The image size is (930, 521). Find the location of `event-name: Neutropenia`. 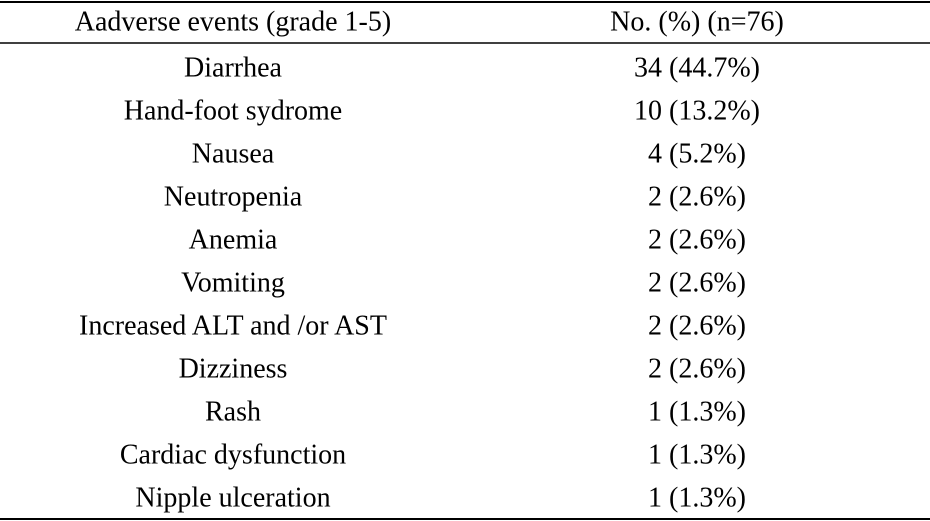

event-name: Neutropenia is located at coordinates (233, 196).